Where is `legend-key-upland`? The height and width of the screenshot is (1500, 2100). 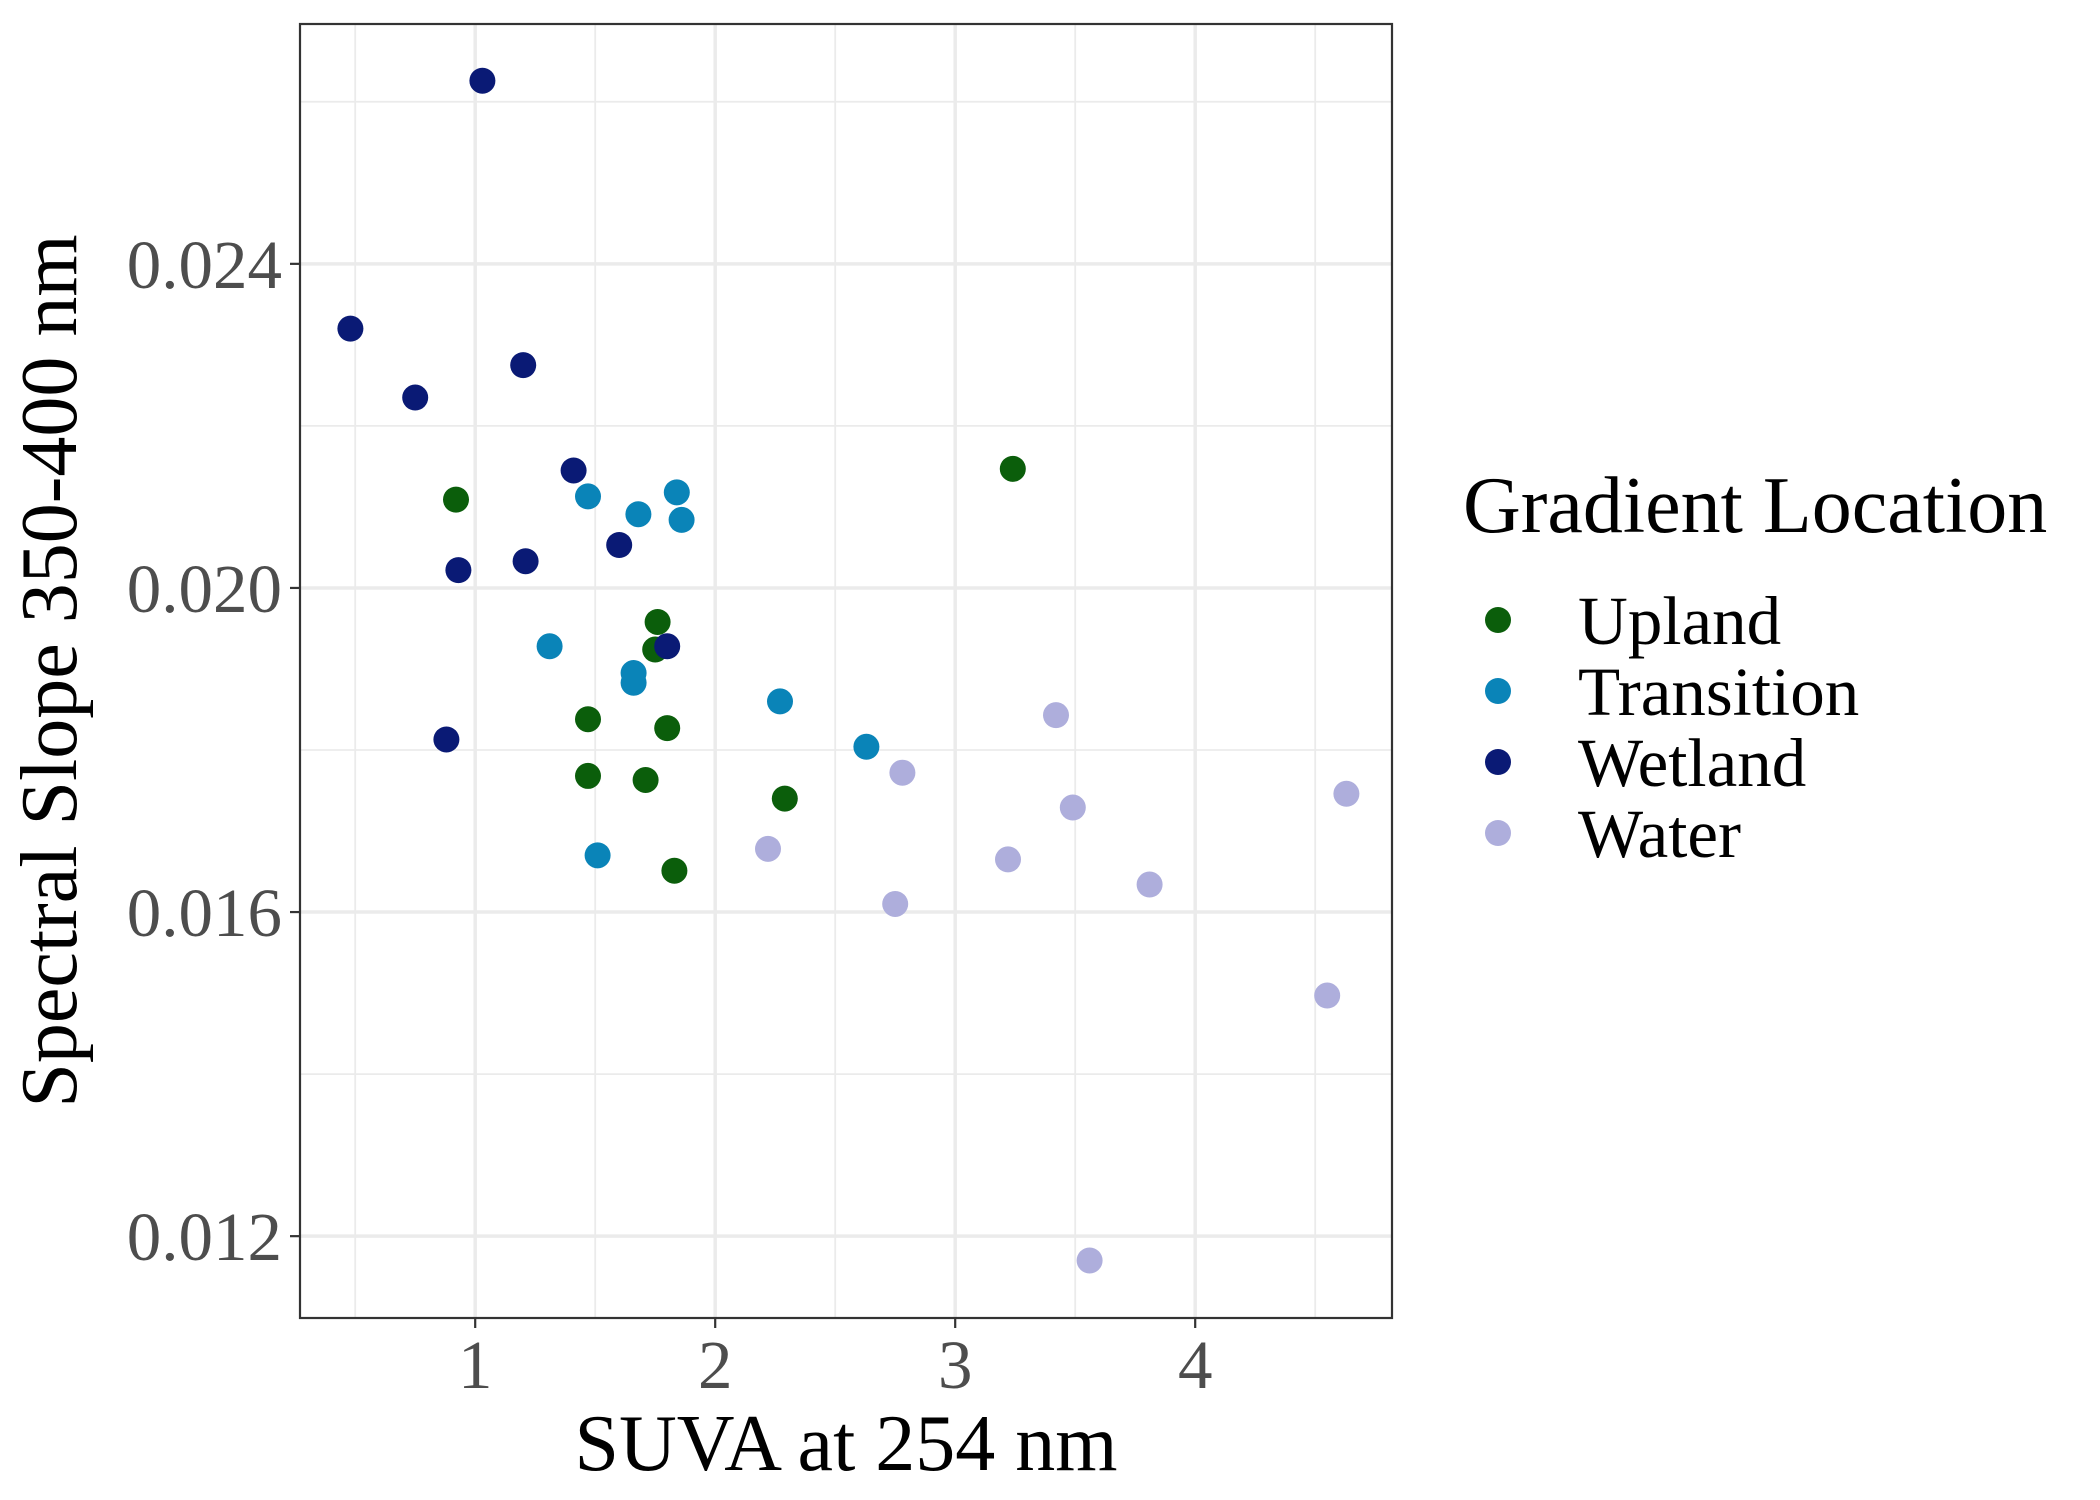 legend-key-upland is located at coordinates (1498, 620).